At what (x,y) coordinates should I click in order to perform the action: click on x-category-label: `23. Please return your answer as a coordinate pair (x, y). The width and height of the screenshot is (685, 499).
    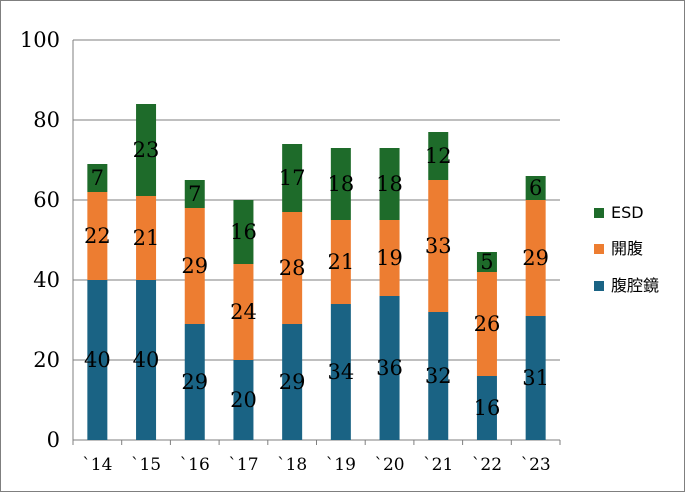
    Looking at the image, I should click on (536, 465).